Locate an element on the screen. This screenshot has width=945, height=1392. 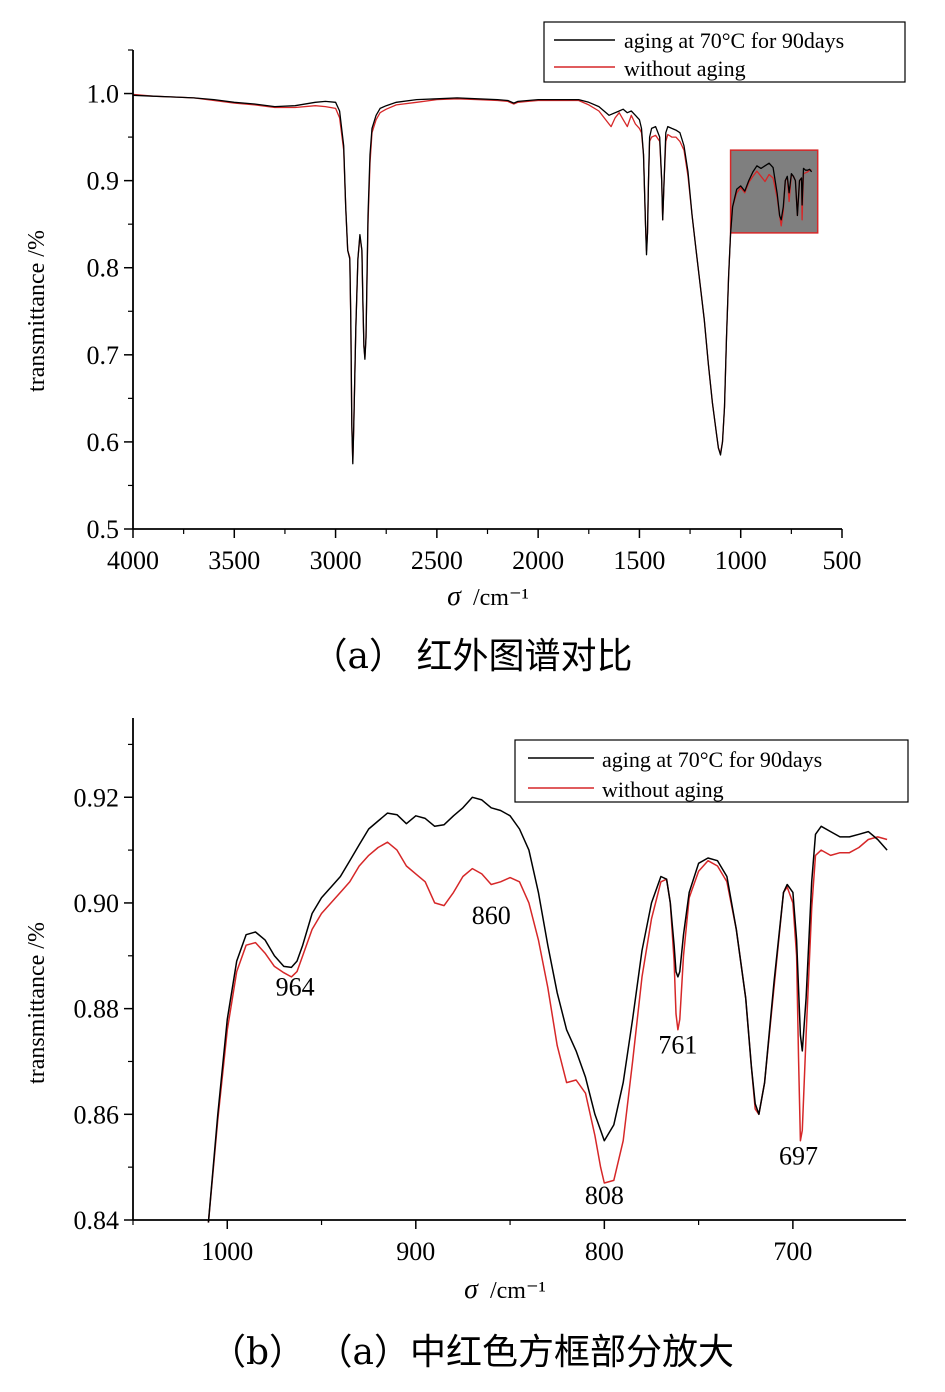
a-y-tick-label: 0.5 is located at coordinates (103, 529).